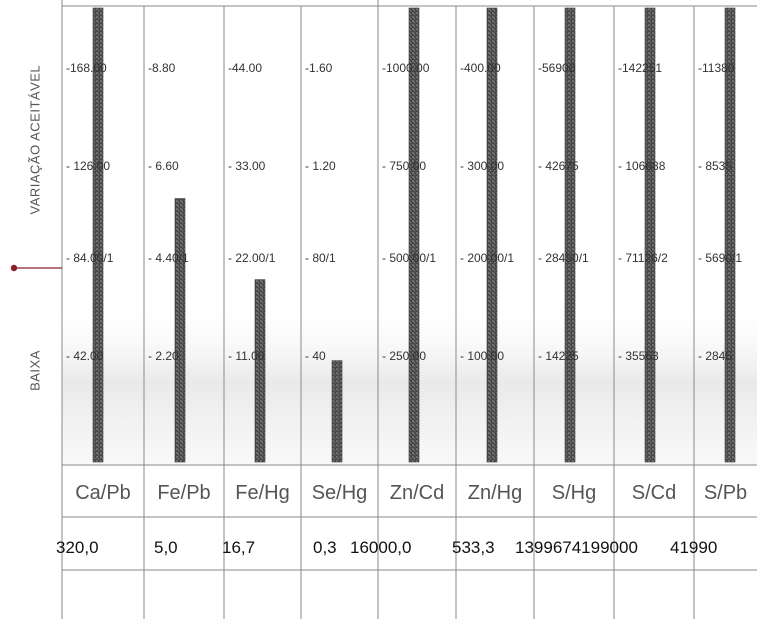 Image resolution: width=757 pixels, height=619 pixels. What do you see at coordinates (252, 258) in the screenshot?
I see `scale-label: - 22.00/1` at bounding box center [252, 258].